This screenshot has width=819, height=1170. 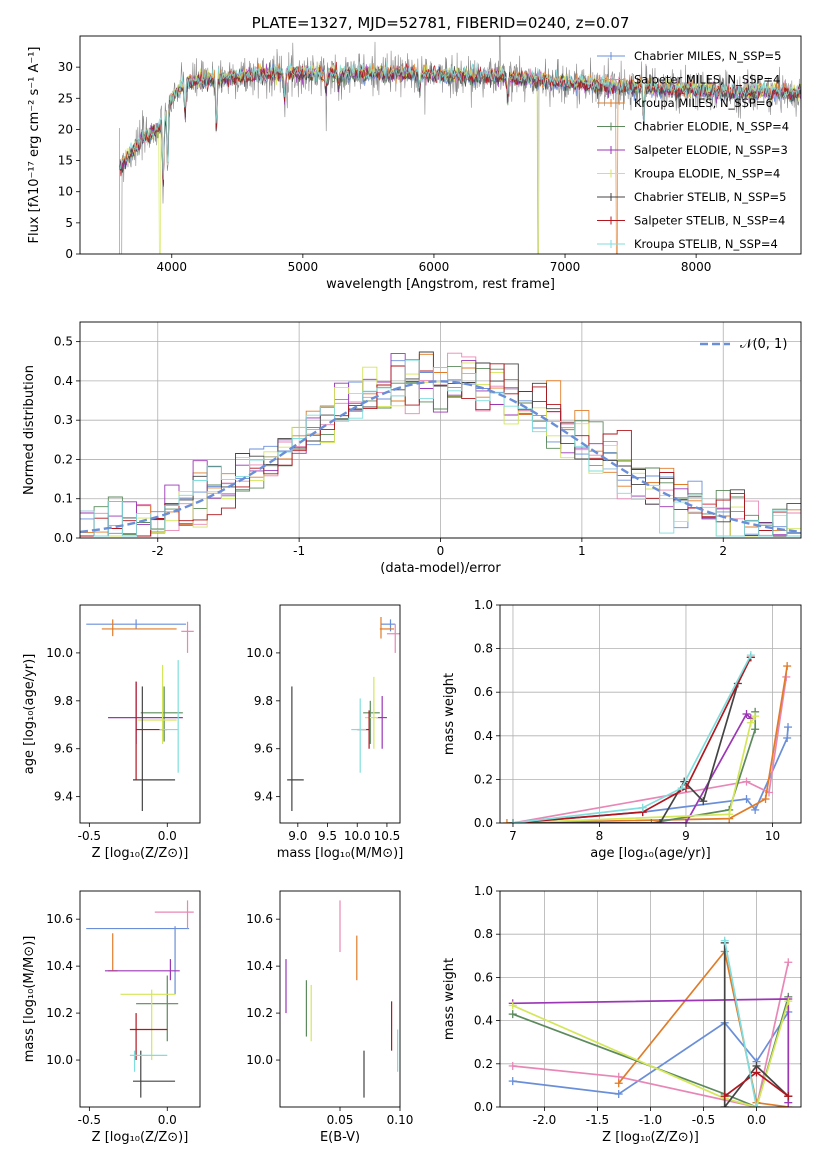 What do you see at coordinates (140, 853) in the screenshot?
I see `x-axis-label: Z [log₁₀(Z/Z⊙)]` at bounding box center [140, 853].